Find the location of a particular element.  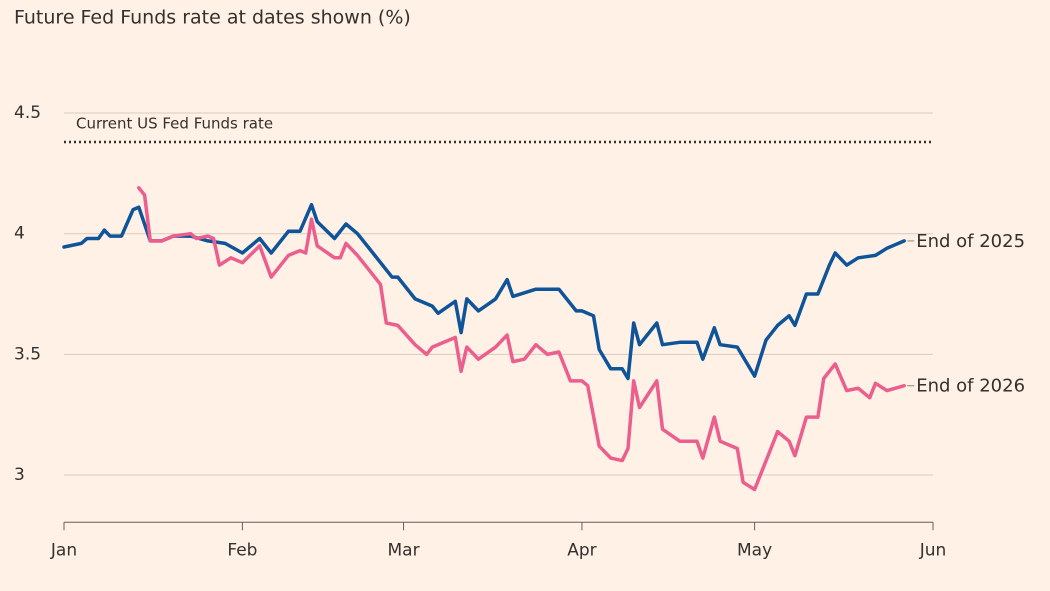

x-tick-label: Apr is located at coordinates (581, 550).